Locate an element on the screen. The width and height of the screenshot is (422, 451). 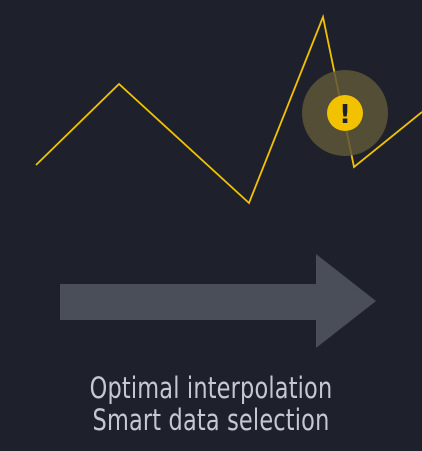
warning-mark: ! is located at coordinates (345, 115).